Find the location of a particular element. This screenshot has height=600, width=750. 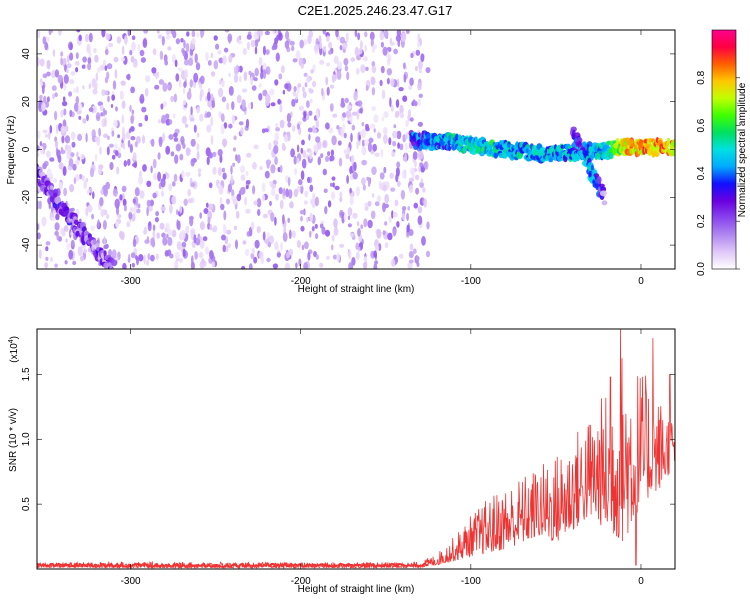

svg-text: (x104) is located at coordinates (14, 349).